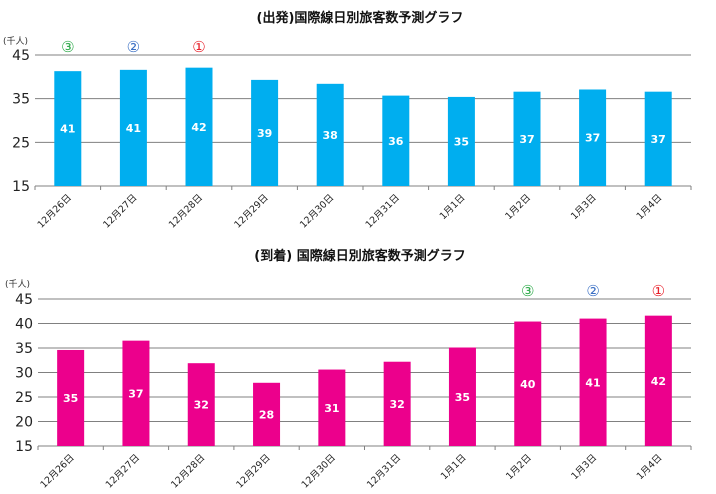  I want to click on arrival-x-tick-label: 12月28日, so click(188, 471).